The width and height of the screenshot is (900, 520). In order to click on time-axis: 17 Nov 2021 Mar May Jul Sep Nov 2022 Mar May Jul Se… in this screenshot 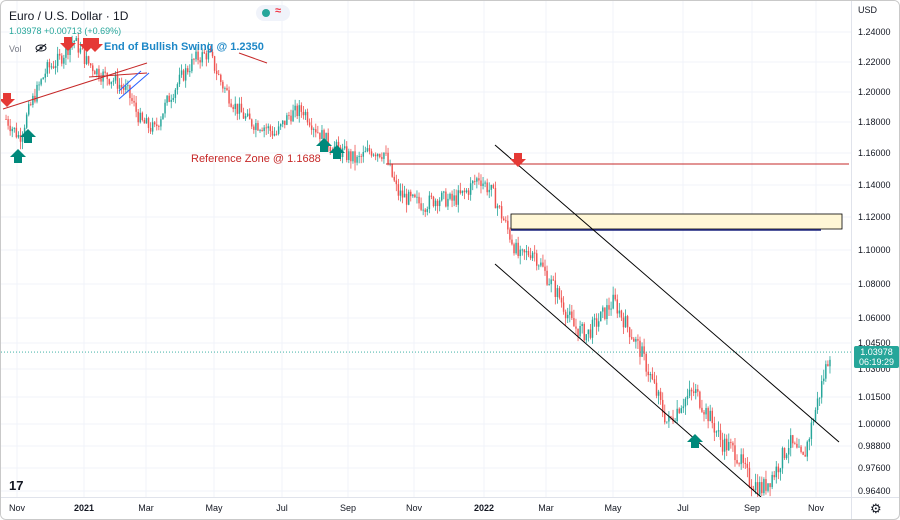, I will do `click(426, 498)`.